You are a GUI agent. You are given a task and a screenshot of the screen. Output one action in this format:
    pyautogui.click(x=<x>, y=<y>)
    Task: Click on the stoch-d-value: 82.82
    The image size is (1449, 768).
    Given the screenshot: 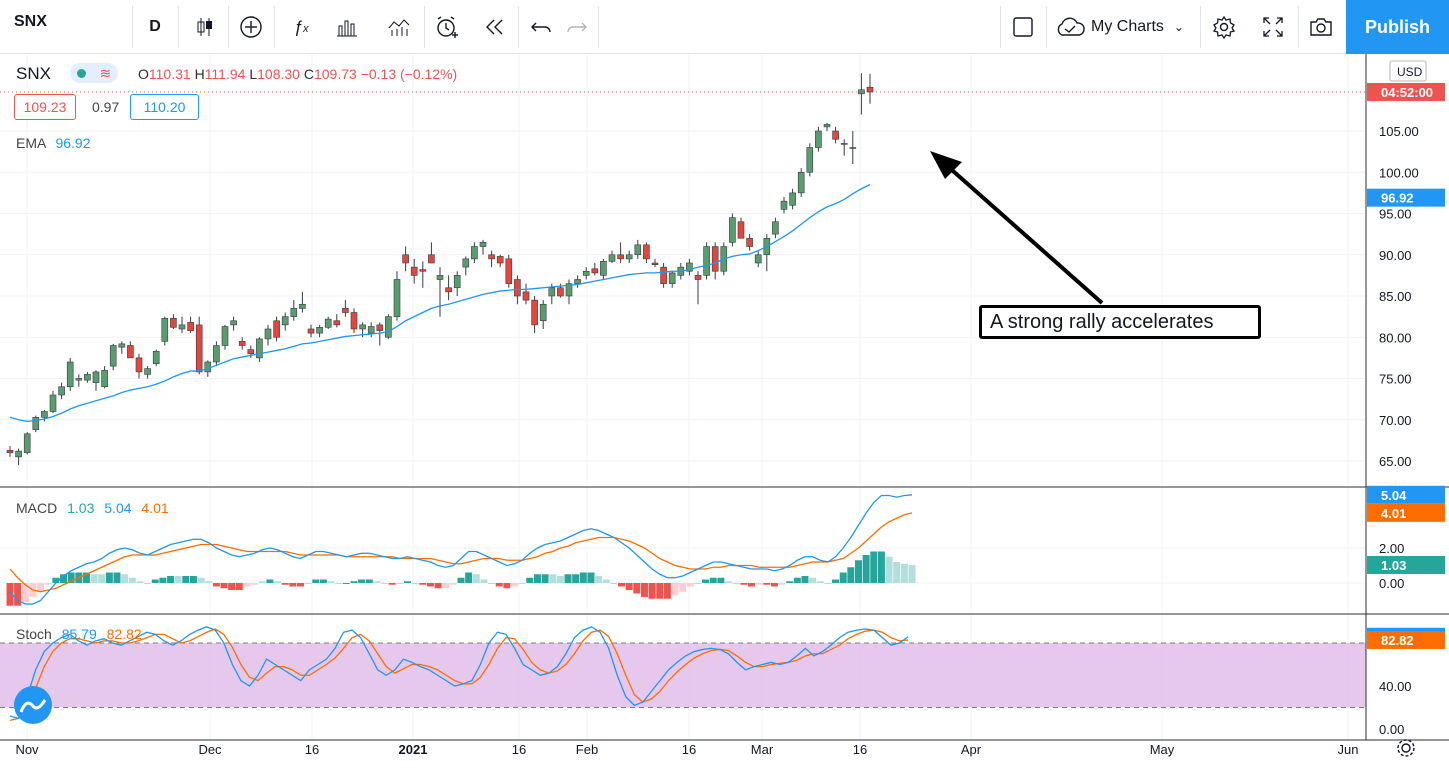 What is the action you would take?
    pyautogui.click(x=124, y=634)
    